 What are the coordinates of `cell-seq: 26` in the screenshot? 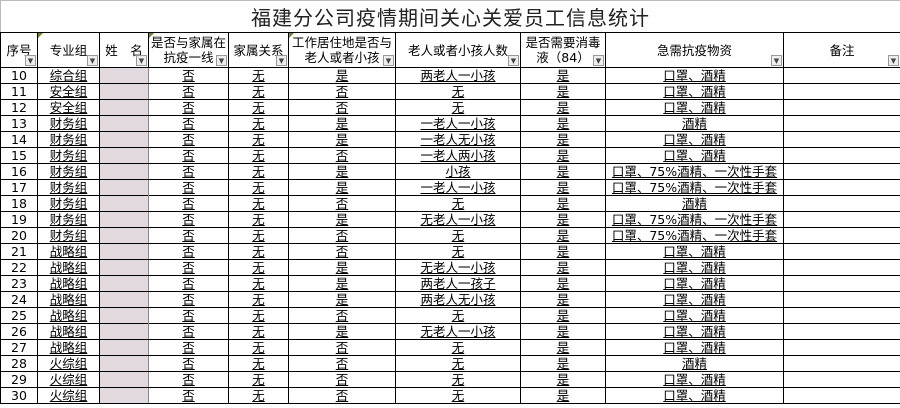 It's located at (19, 331).